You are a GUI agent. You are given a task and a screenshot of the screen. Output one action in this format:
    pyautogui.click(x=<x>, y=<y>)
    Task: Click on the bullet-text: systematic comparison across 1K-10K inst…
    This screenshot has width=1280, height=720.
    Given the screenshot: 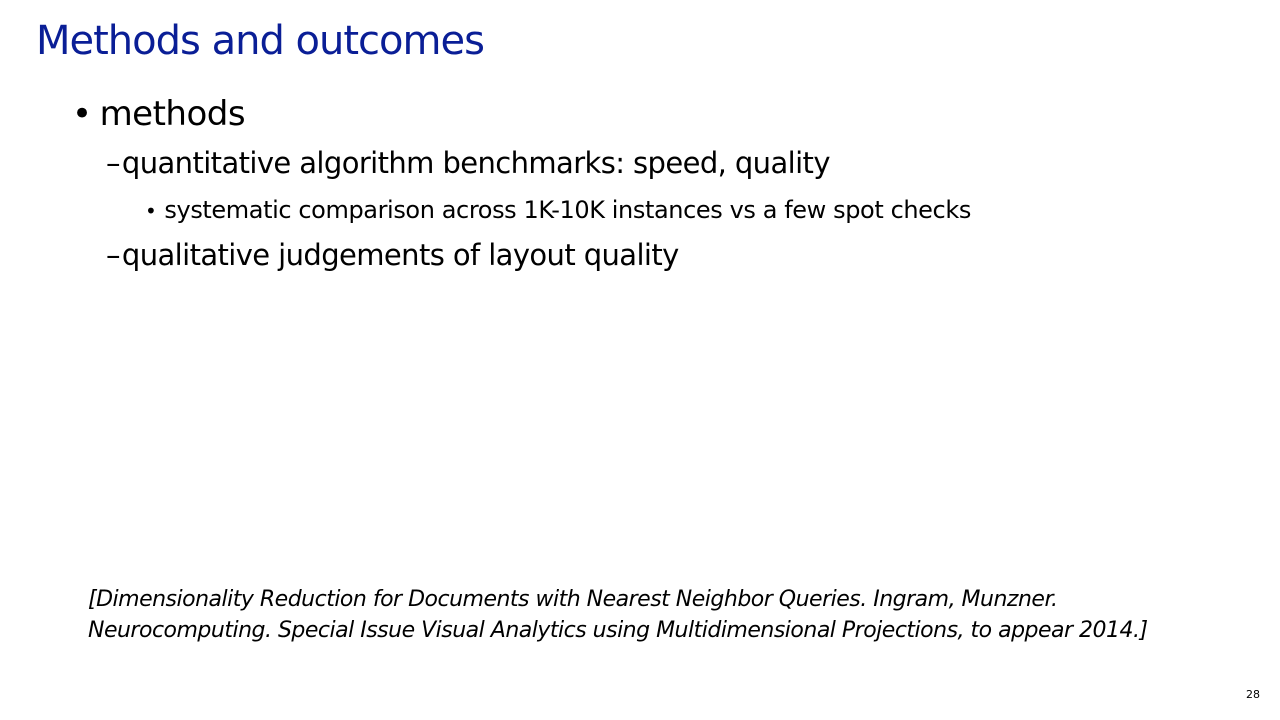 What is the action you would take?
    pyautogui.click(x=567, y=210)
    